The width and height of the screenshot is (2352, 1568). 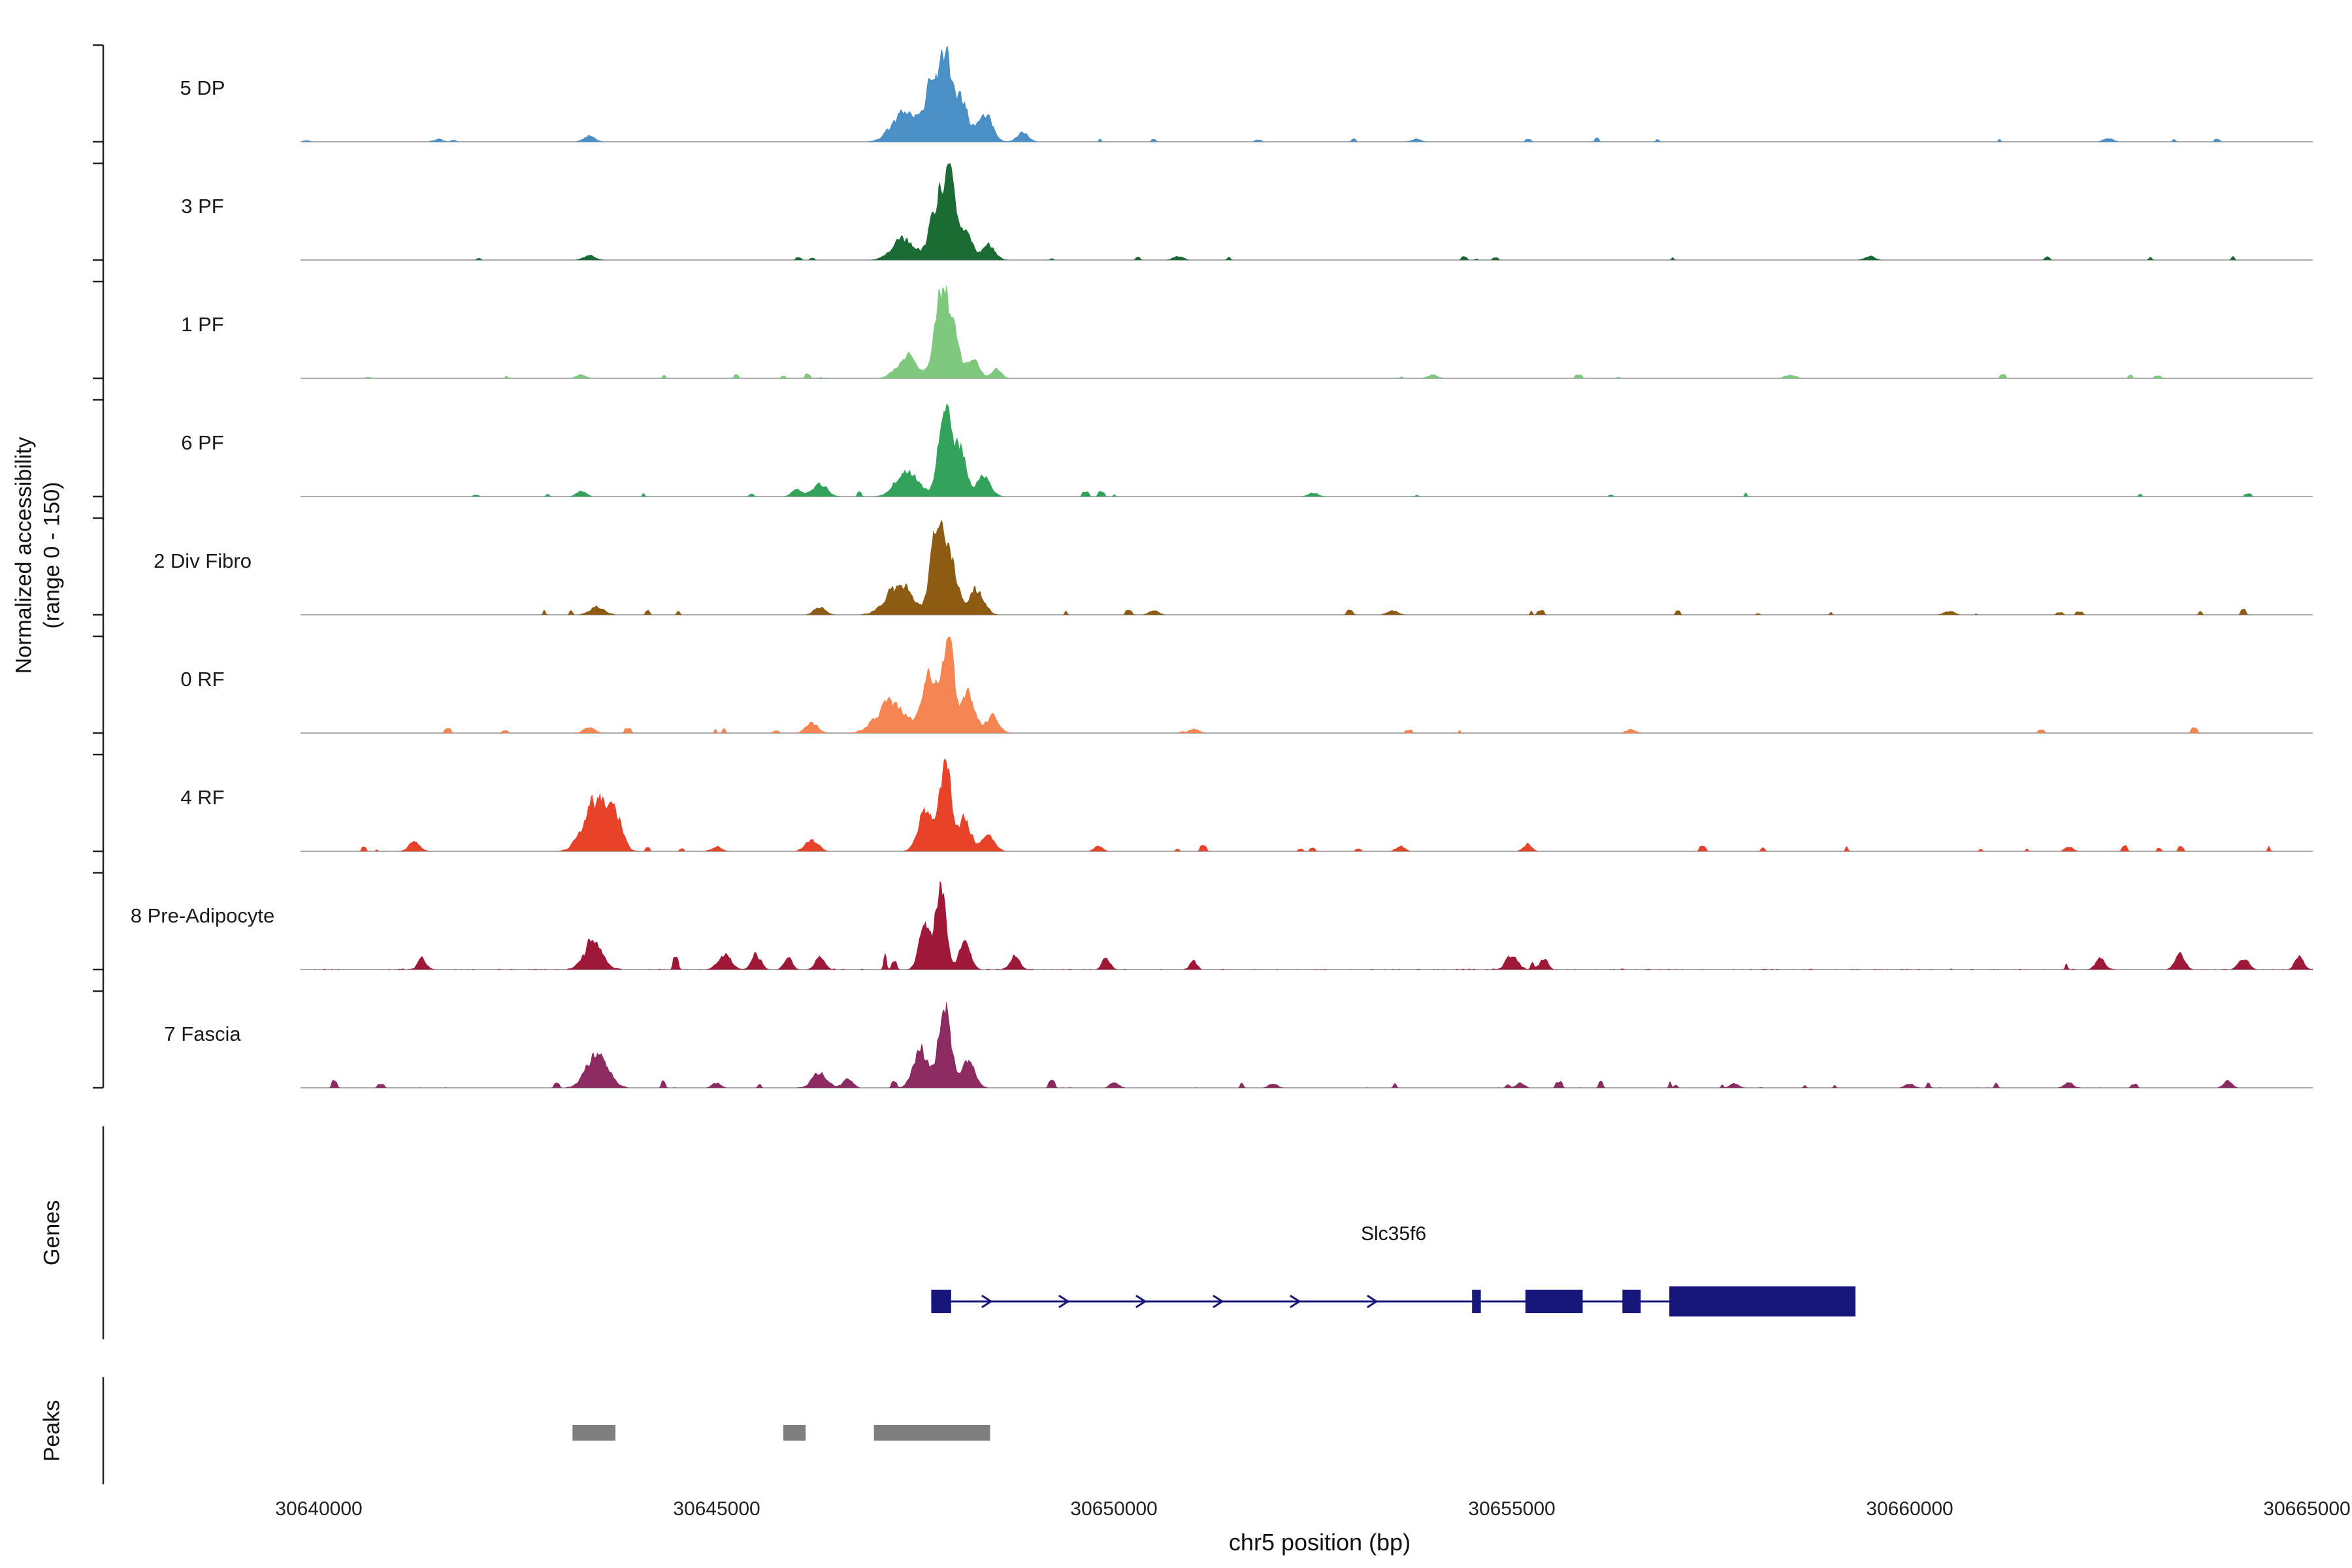 What do you see at coordinates (716, 1509) in the screenshot?
I see `x-tick-label: 30645000` at bounding box center [716, 1509].